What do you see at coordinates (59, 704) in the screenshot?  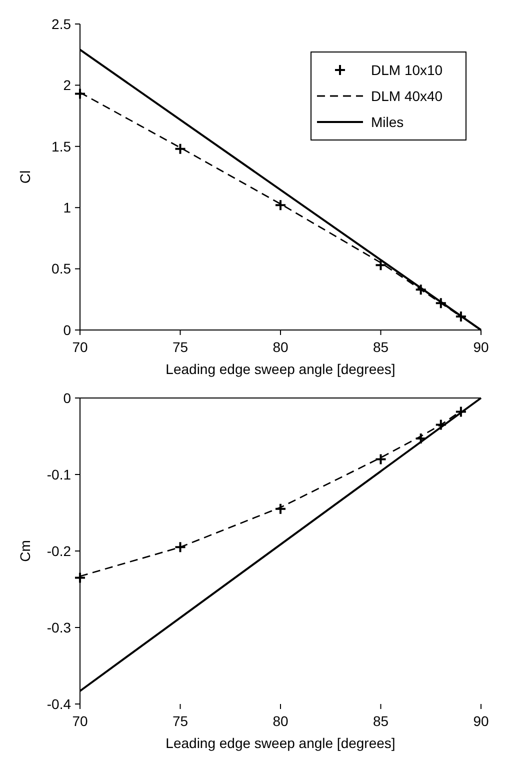 I see `y-tick-label: -0.4` at bounding box center [59, 704].